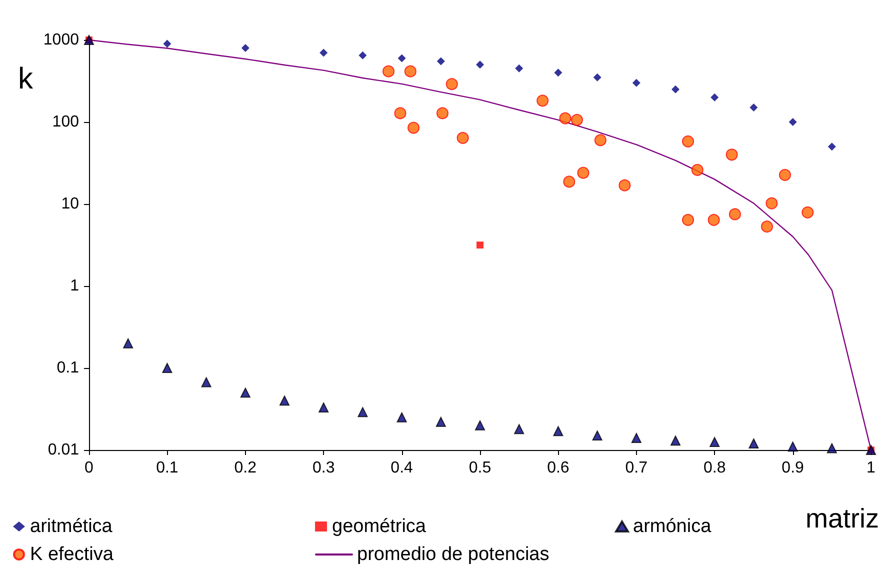 The image size is (893, 577). I want to click on x-tick-label: 1, so click(871, 468).